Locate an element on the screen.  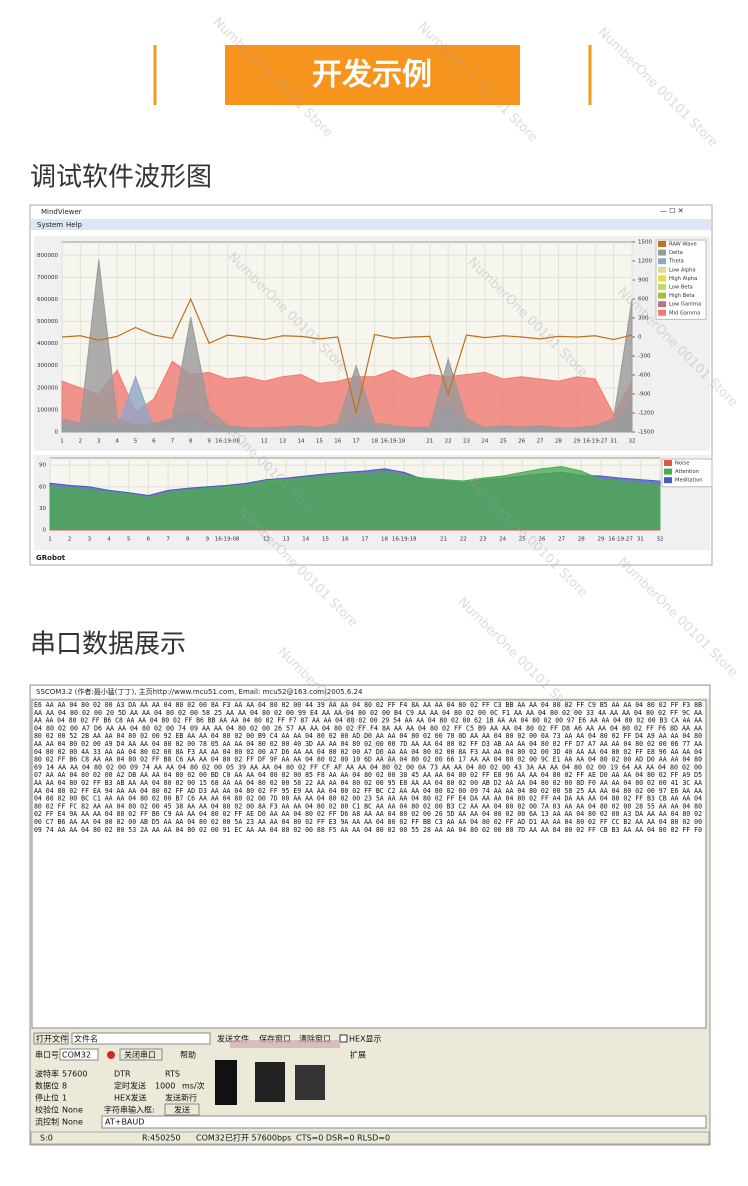
y-tick-label: 500000 is located at coordinates (47, 322).